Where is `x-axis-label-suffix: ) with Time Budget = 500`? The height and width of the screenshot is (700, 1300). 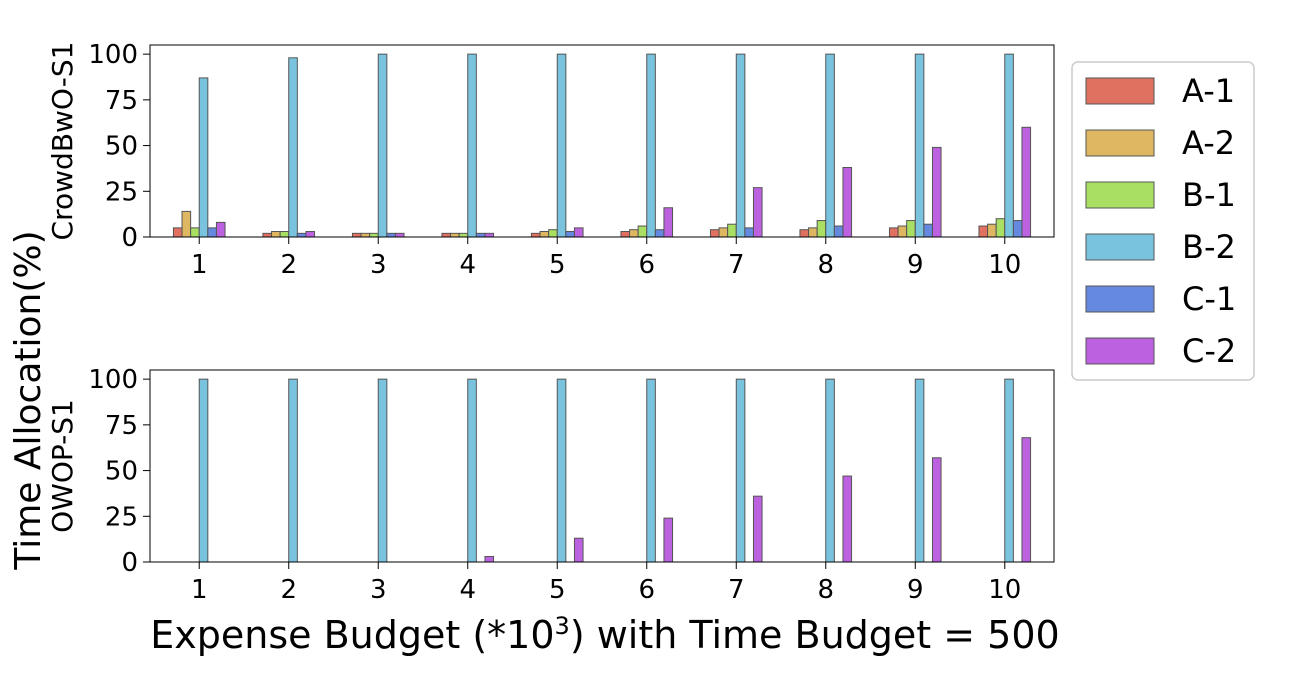
x-axis-label-suffix: ) with Time Budget = 500 is located at coordinates (815, 635).